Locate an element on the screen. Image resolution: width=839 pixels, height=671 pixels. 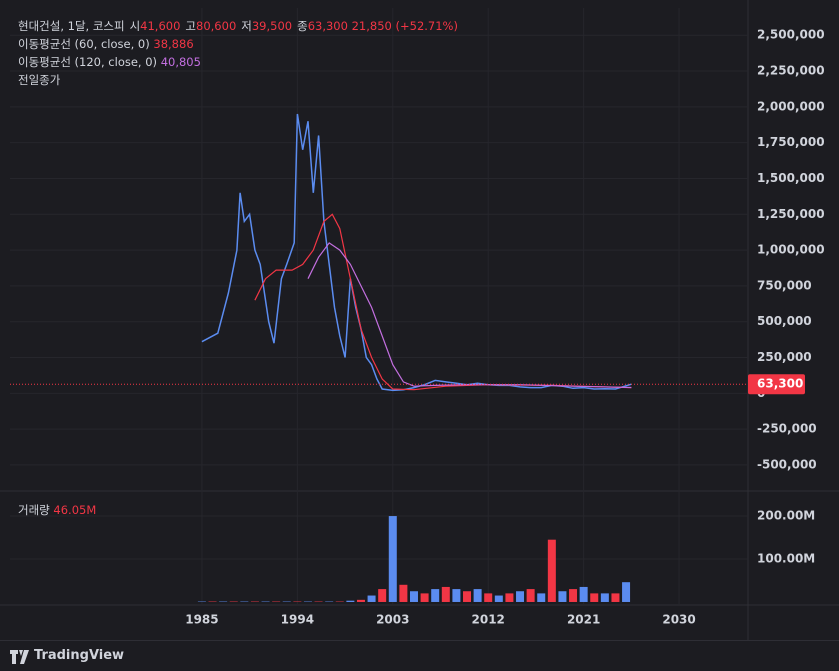
ohlc-value: 39,500 is located at coordinates (272, 26).